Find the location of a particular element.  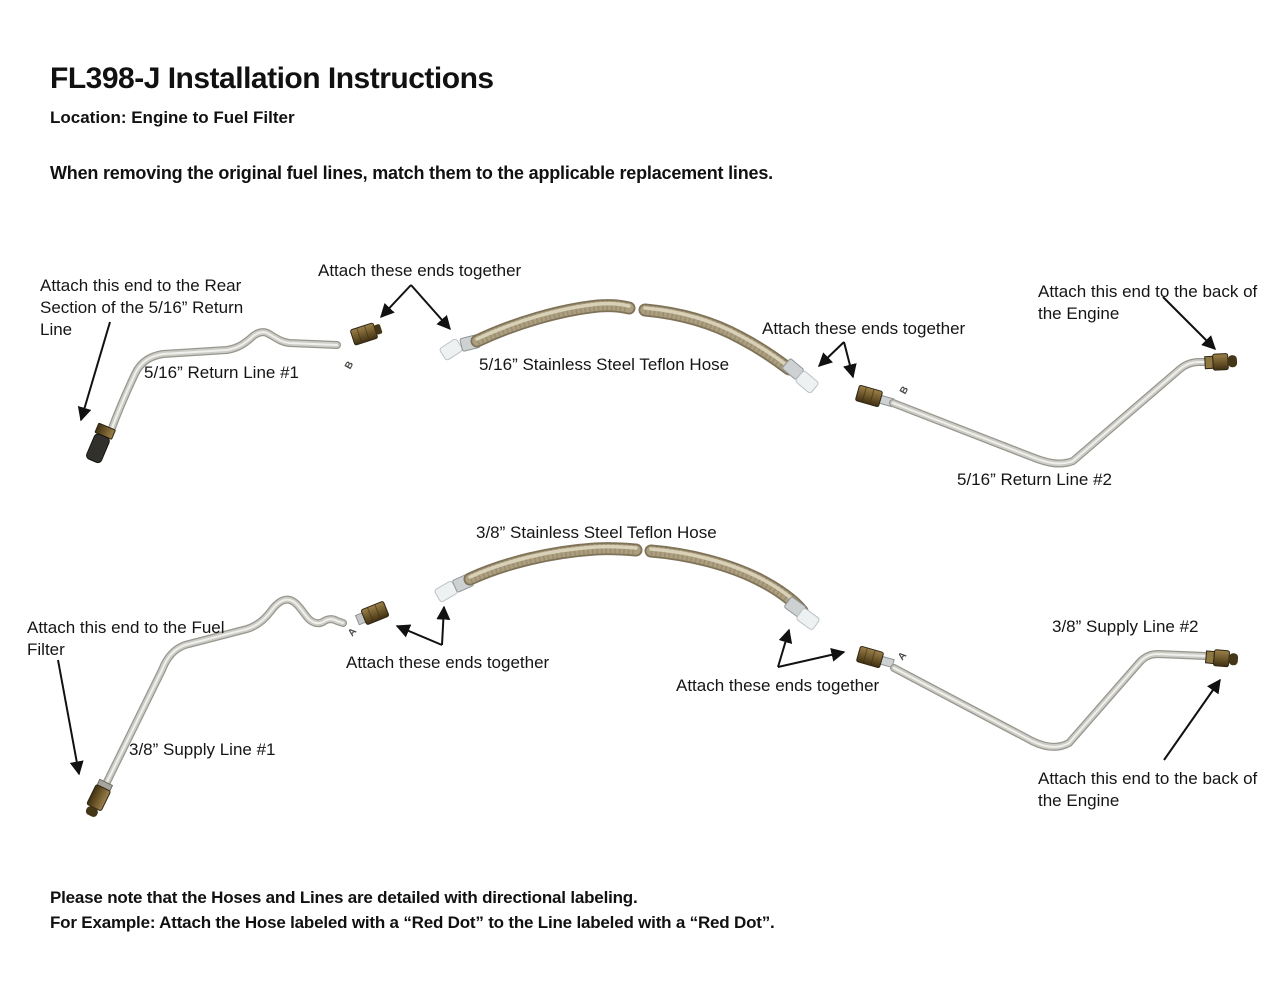

hose-5-16-left-cap is located at coordinates (451, 349).